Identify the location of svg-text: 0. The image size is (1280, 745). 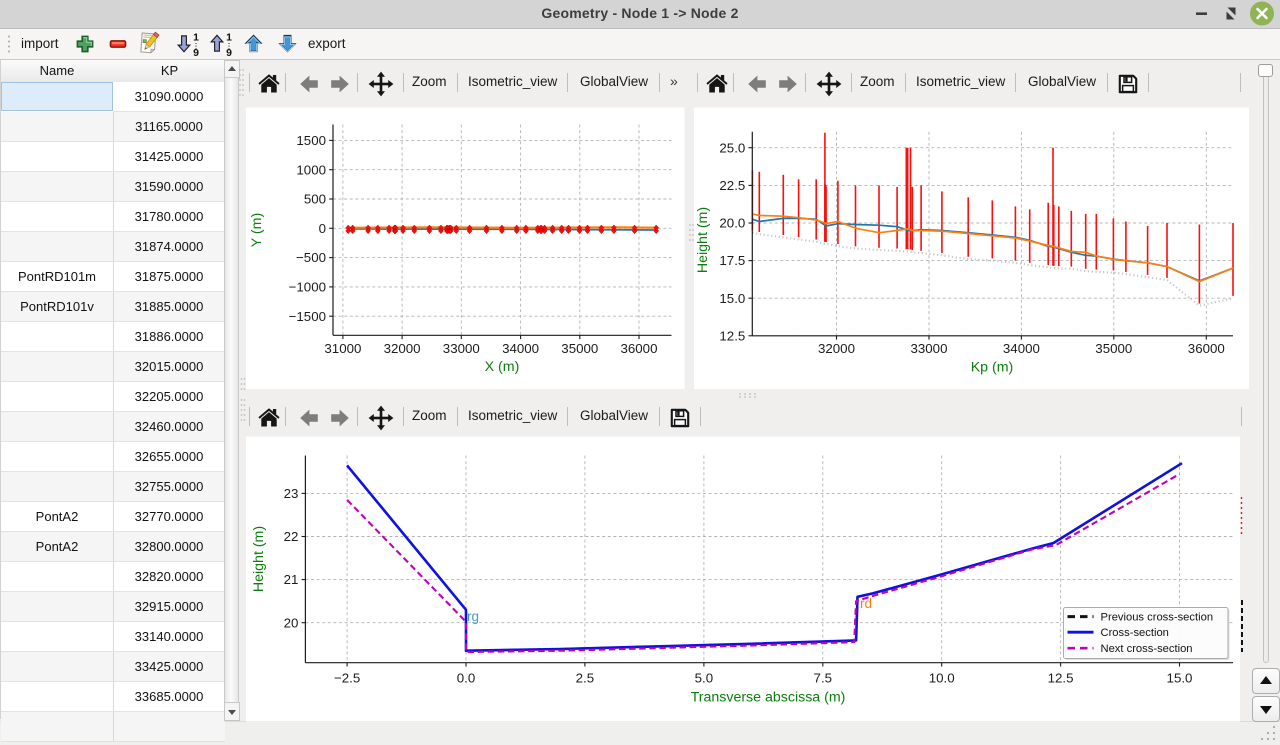
(322, 228).